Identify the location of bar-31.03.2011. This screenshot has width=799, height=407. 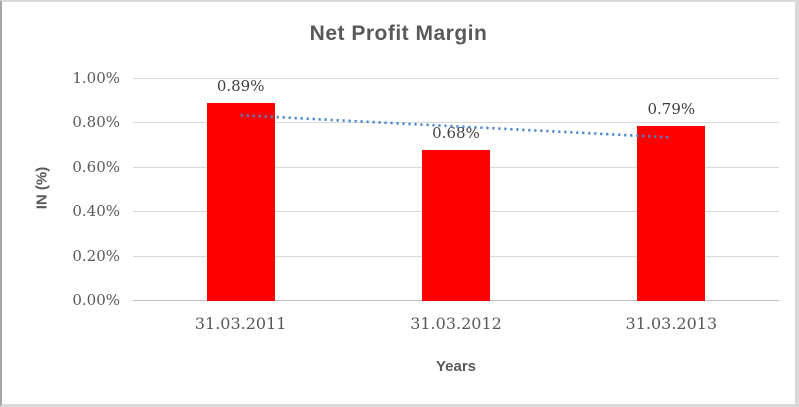
(240, 202).